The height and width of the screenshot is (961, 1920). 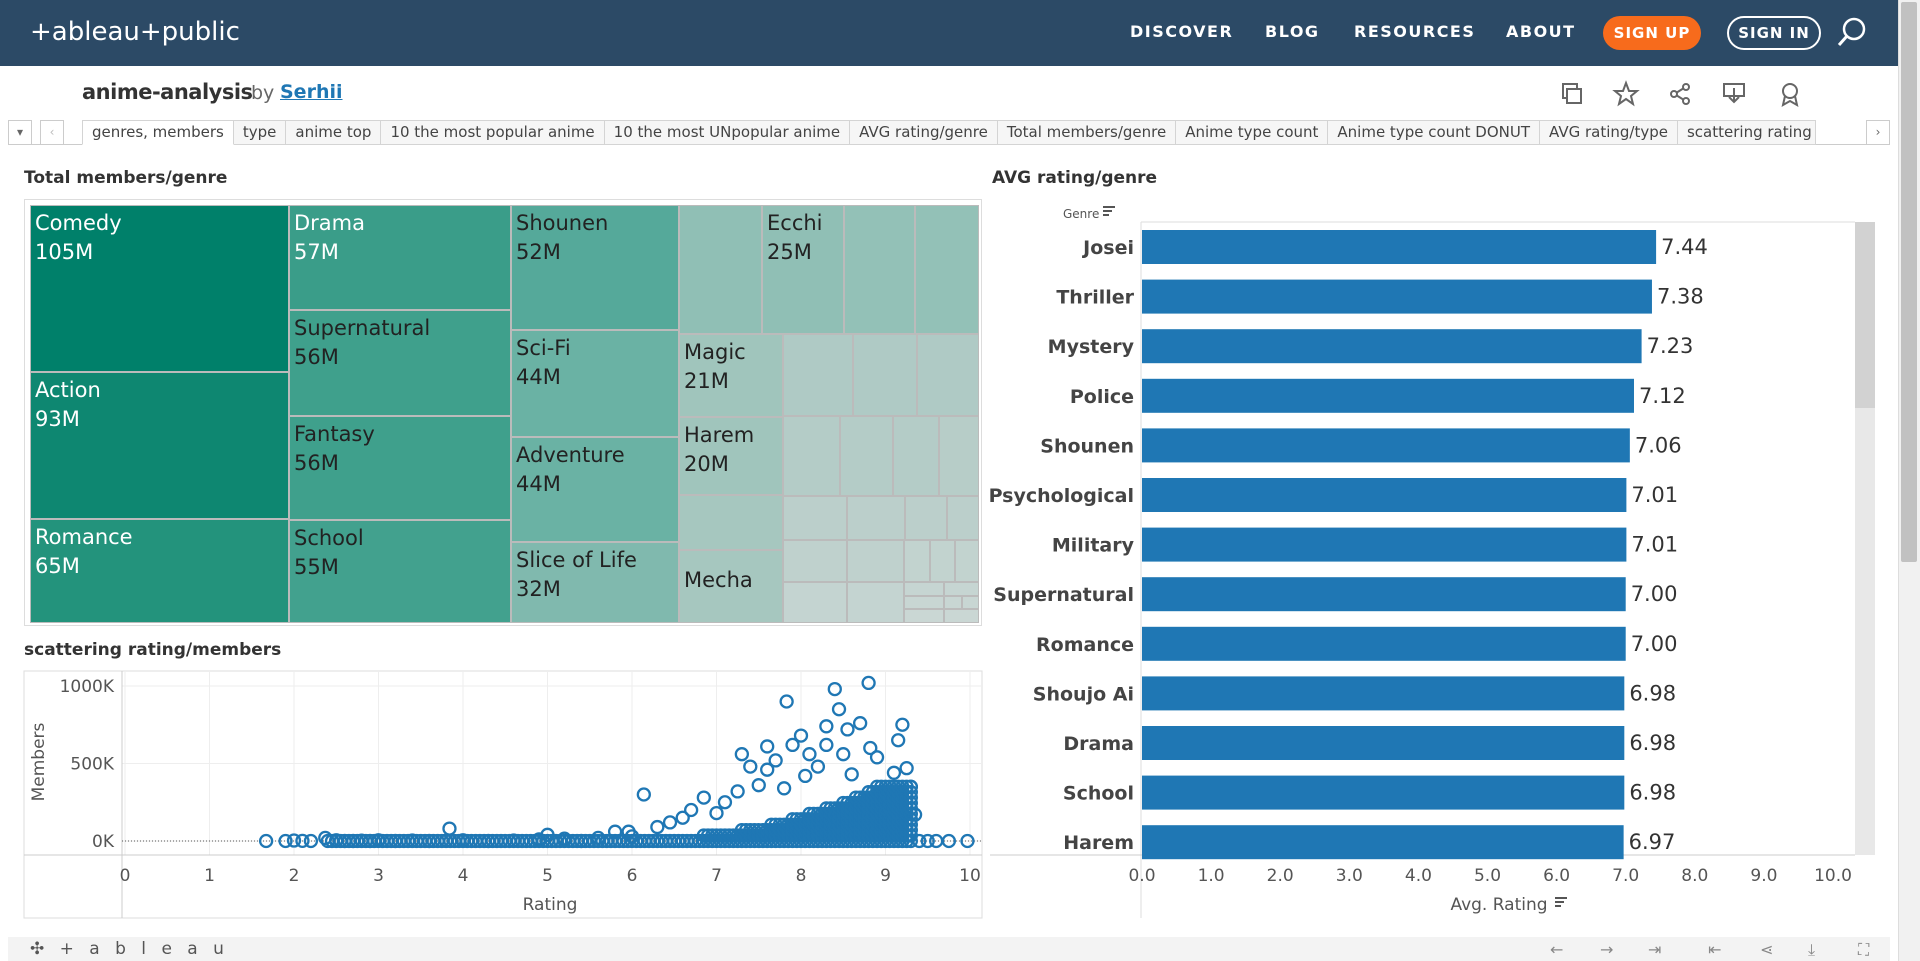 What do you see at coordinates (1655, 949) in the screenshot?
I see `revert-icon: ⇥` at bounding box center [1655, 949].